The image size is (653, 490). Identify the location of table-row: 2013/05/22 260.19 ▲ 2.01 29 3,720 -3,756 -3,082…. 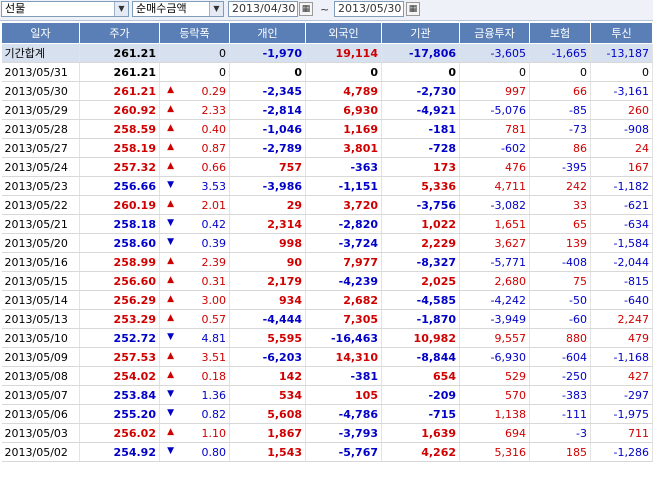
(327, 205).